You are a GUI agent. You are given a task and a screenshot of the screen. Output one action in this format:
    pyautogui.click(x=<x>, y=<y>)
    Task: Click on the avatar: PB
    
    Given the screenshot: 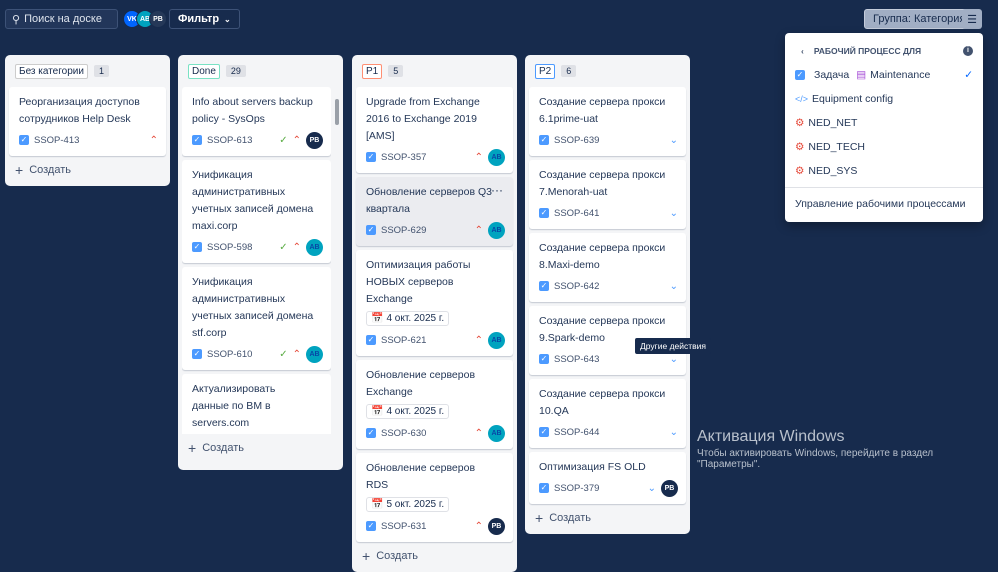 What is the action you would take?
    pyautogui.click(x=158, y=19)
    